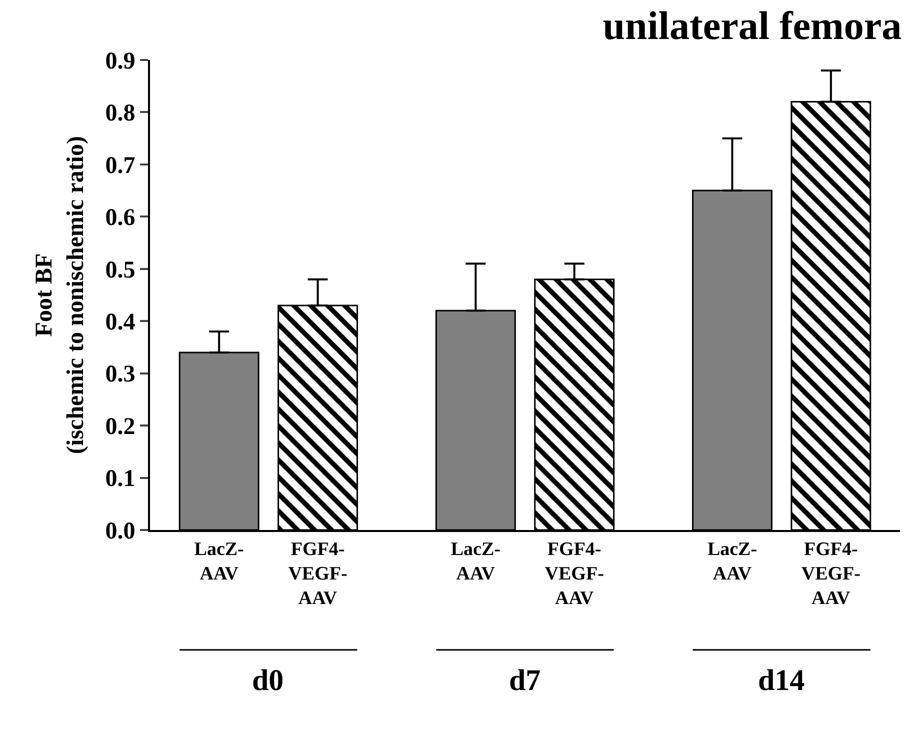 Image resolution: width=920 pixels, height=730 pixels. I want to click on chart-title: unilateral femora, so click(752, 25).